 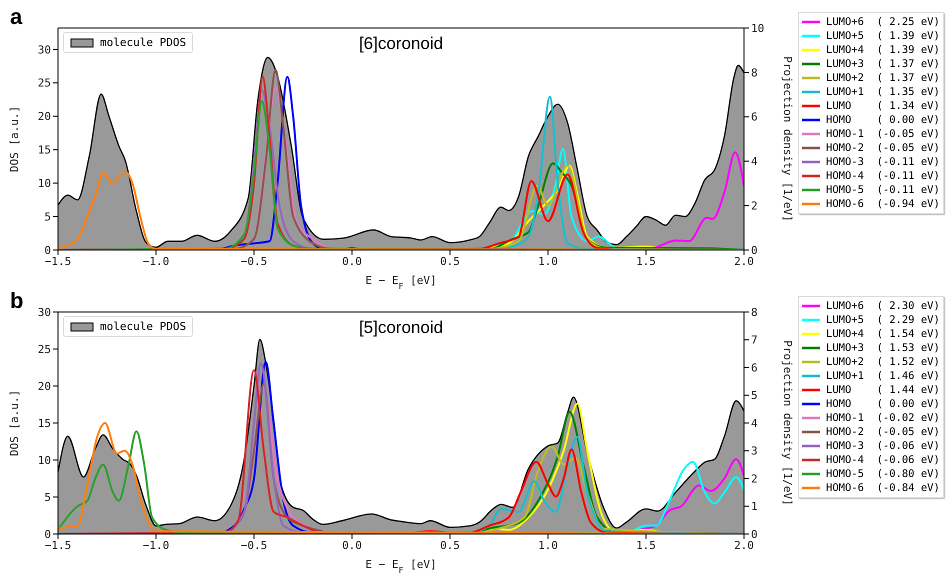 What do you see at coordinates (401, 327) in the screenshot?
I see `chart-title: [5]coronoid` at bounding box center [401, 327].